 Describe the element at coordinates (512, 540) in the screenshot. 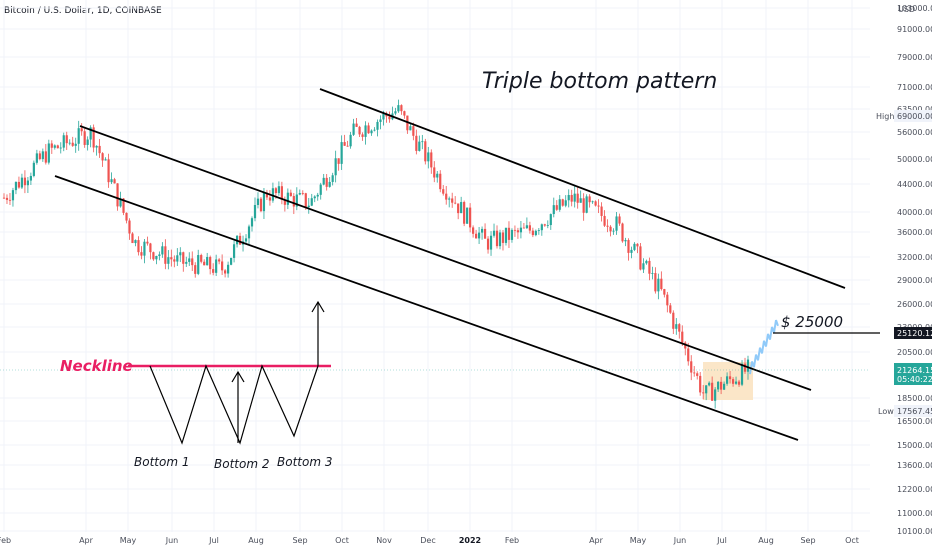

I see `time-tick-label: Feb` at that location.